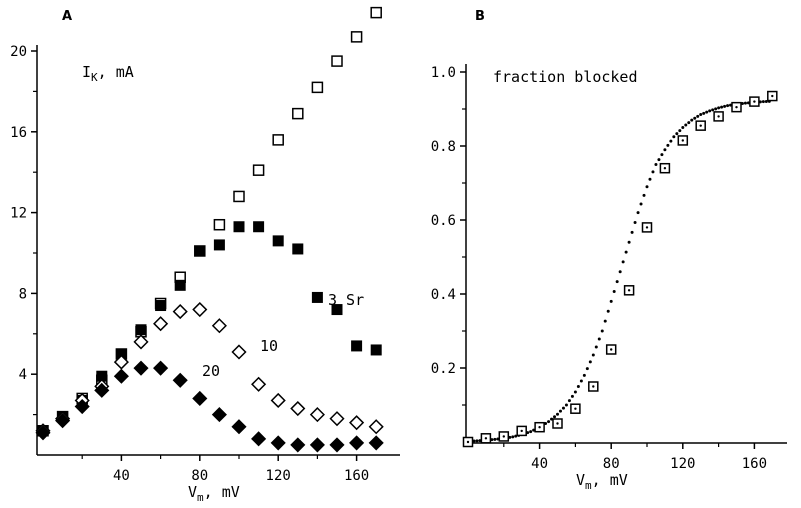 The image size is (801, 508). I want to click on panel-a-letter: A, so click(67, 16).